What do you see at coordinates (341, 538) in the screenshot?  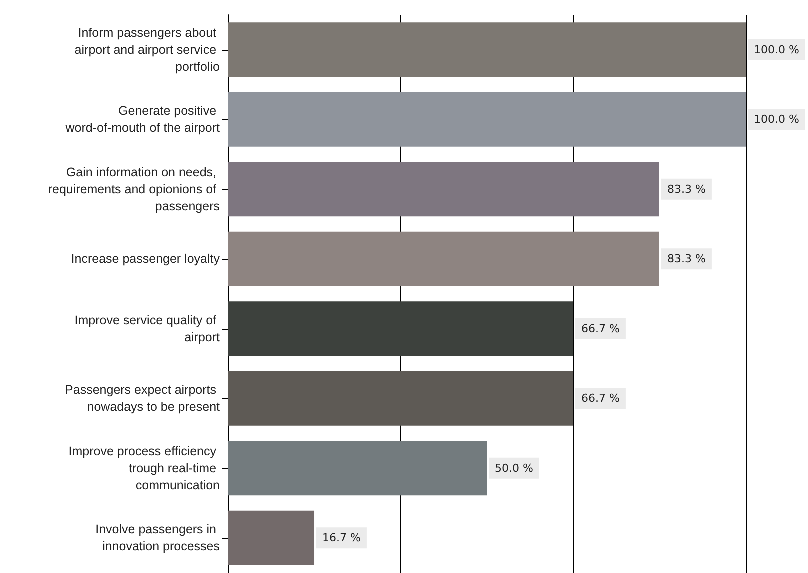 I see `data-label: 16.7 %` at bounding box center [341, 538].